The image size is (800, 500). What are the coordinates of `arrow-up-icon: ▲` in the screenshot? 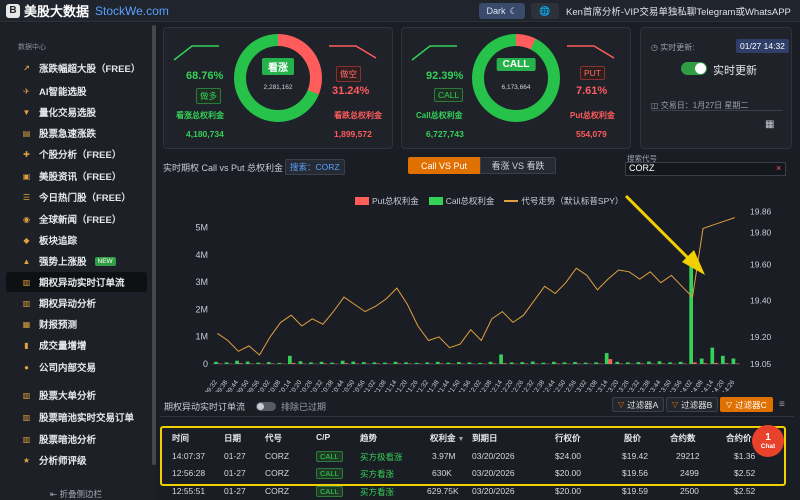 It's located at (26, 261).